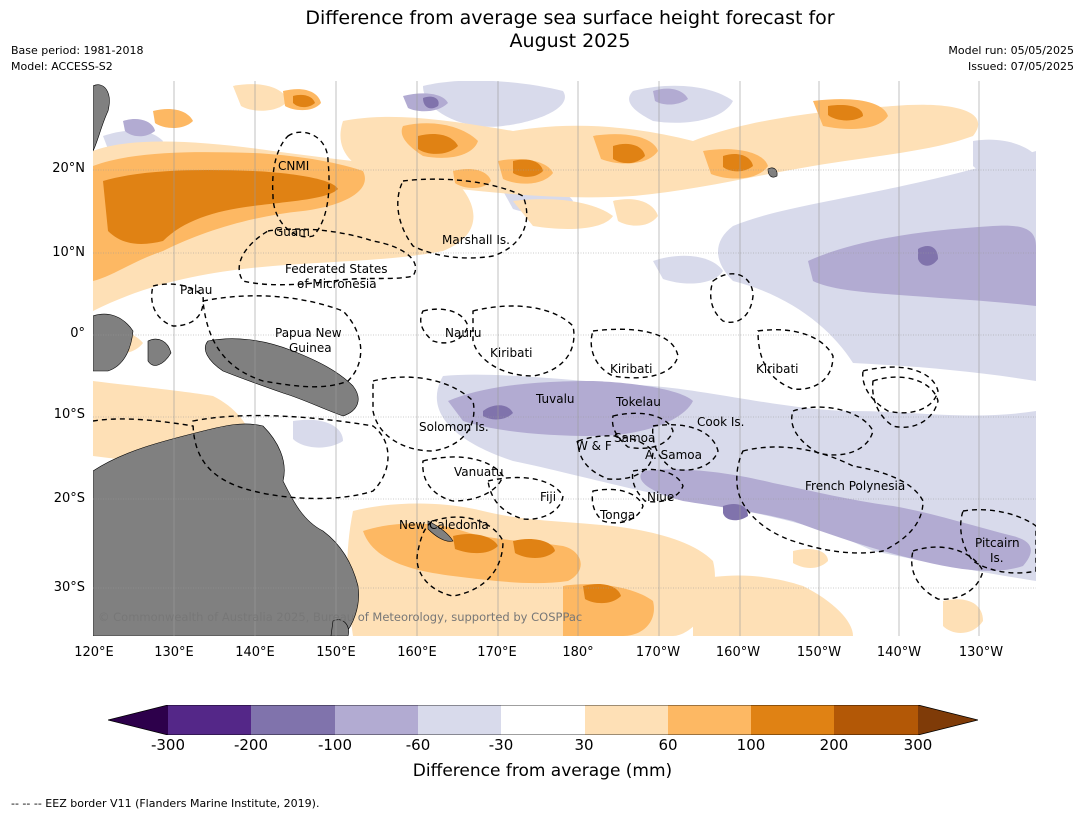 The image size is (1085, 816). I want to click on lon-tick-140w: 140°W, so click(899, 652).